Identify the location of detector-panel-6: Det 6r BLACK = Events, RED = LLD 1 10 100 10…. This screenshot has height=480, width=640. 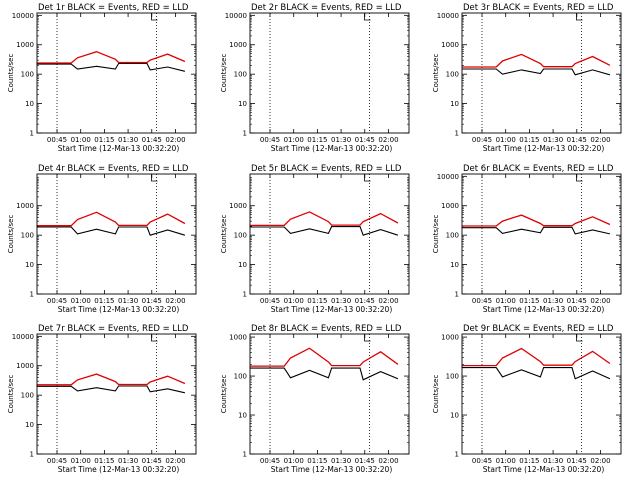
(527, 239).